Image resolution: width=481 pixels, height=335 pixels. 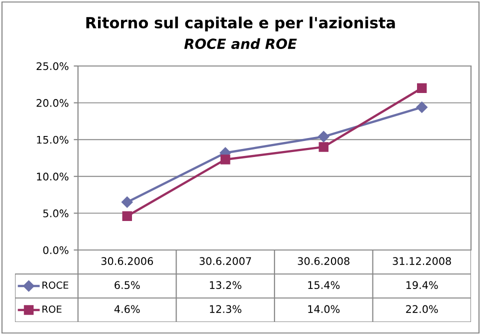 What do you see at coordinates (55, 213) in the screenshot?
I see `y-tick-label: 5.0%` at bounding box center [55, 213].